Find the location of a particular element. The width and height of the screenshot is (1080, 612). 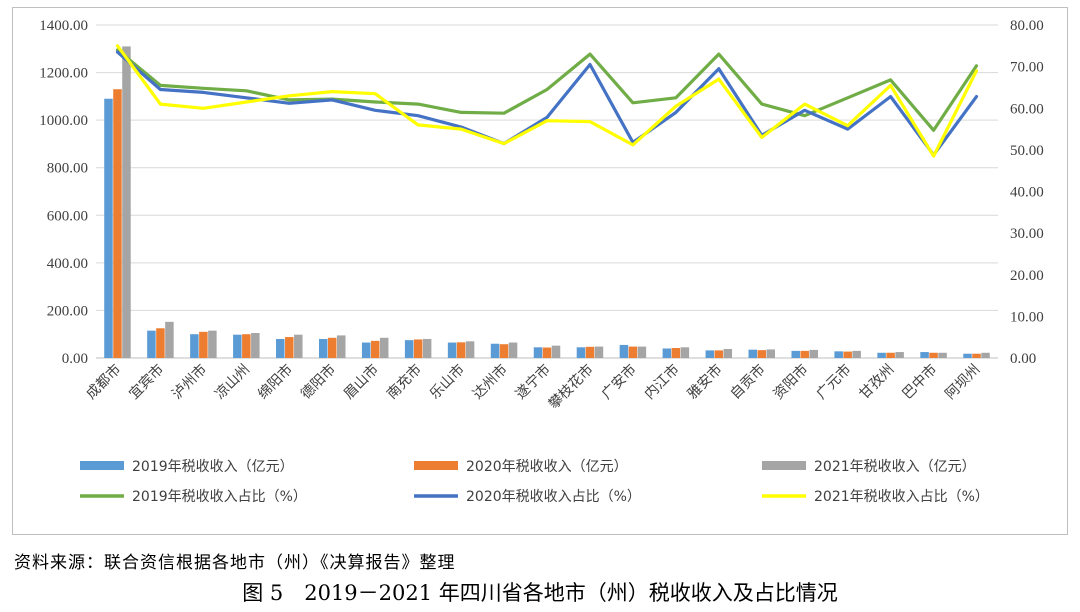

legend-label: 2019年税收收入占比（%） is located at coordinates (219, 497).